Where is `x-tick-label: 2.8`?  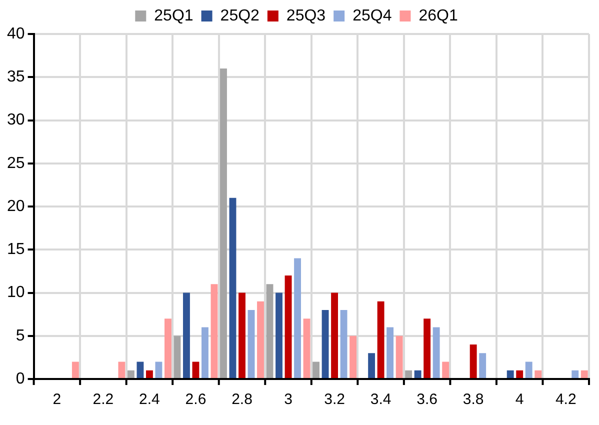
x-tick-label: 2.8 is located at coordinates (242, 399).